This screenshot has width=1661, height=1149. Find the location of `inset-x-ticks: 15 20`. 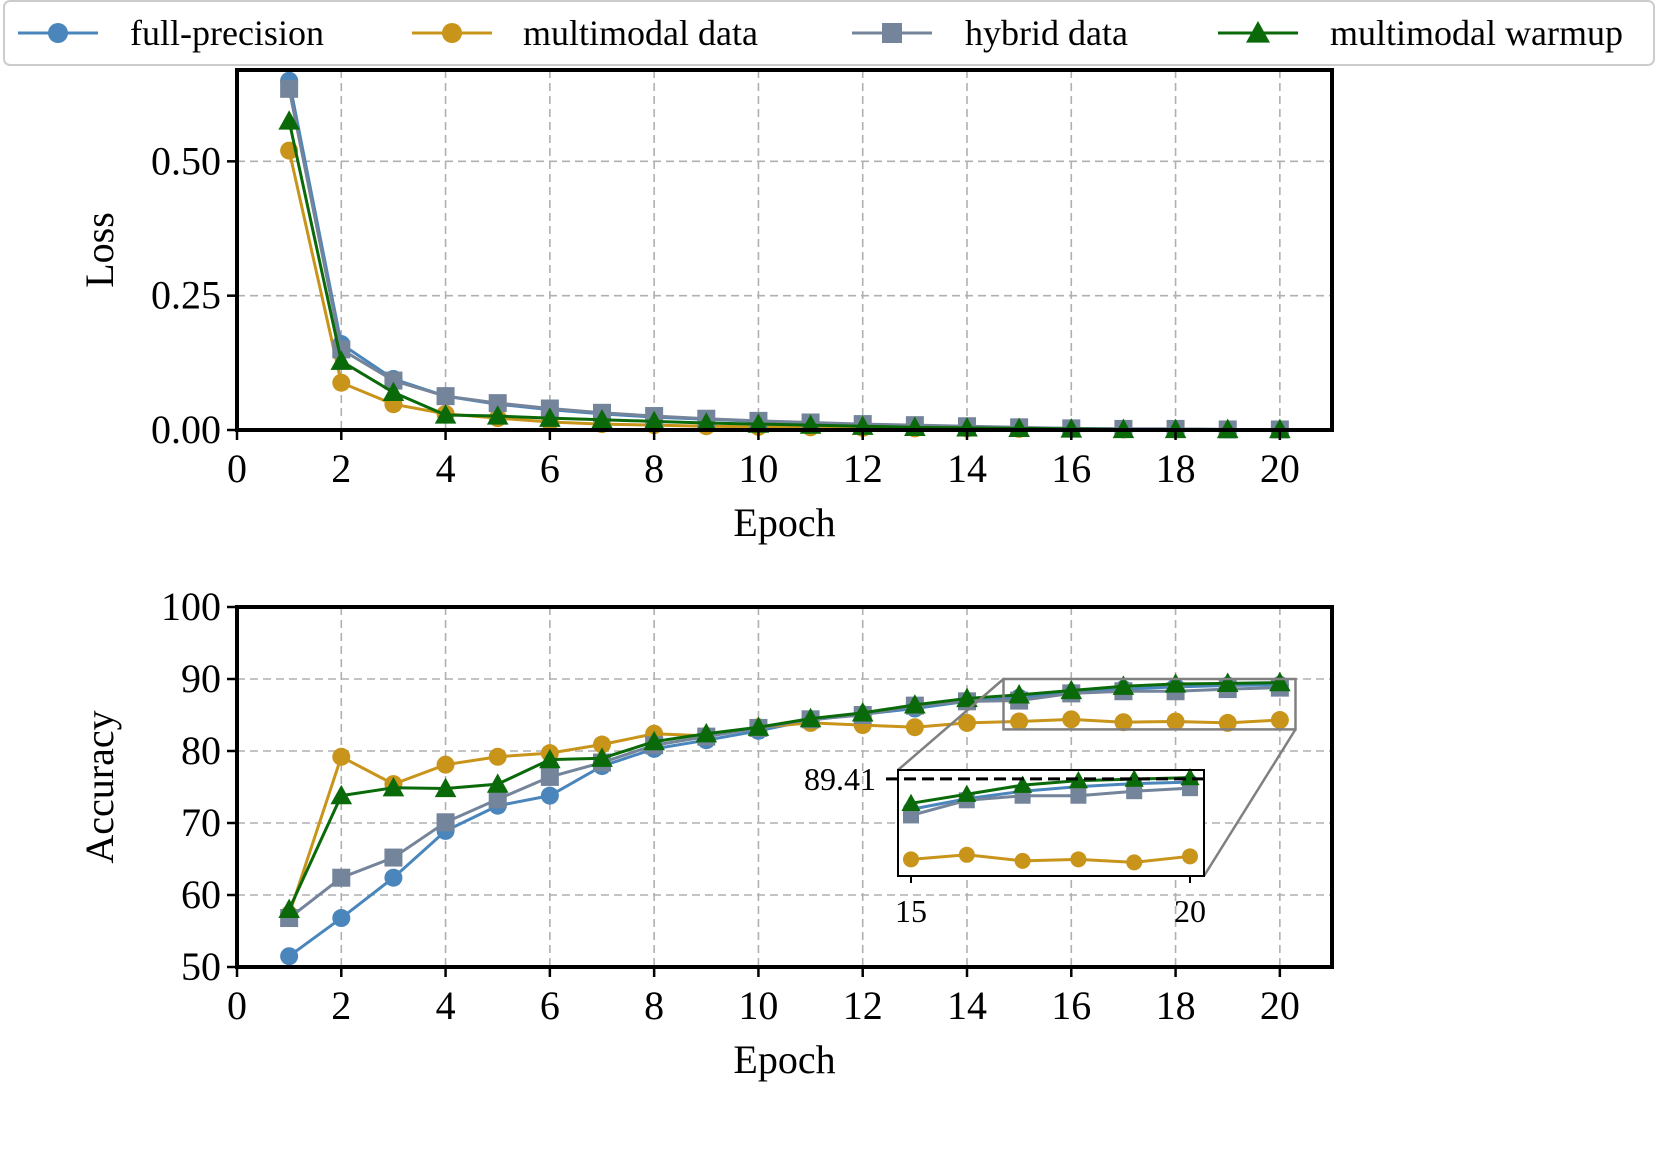

inset-x-ticks: 15 20 is located at coordinates (1050, 902).